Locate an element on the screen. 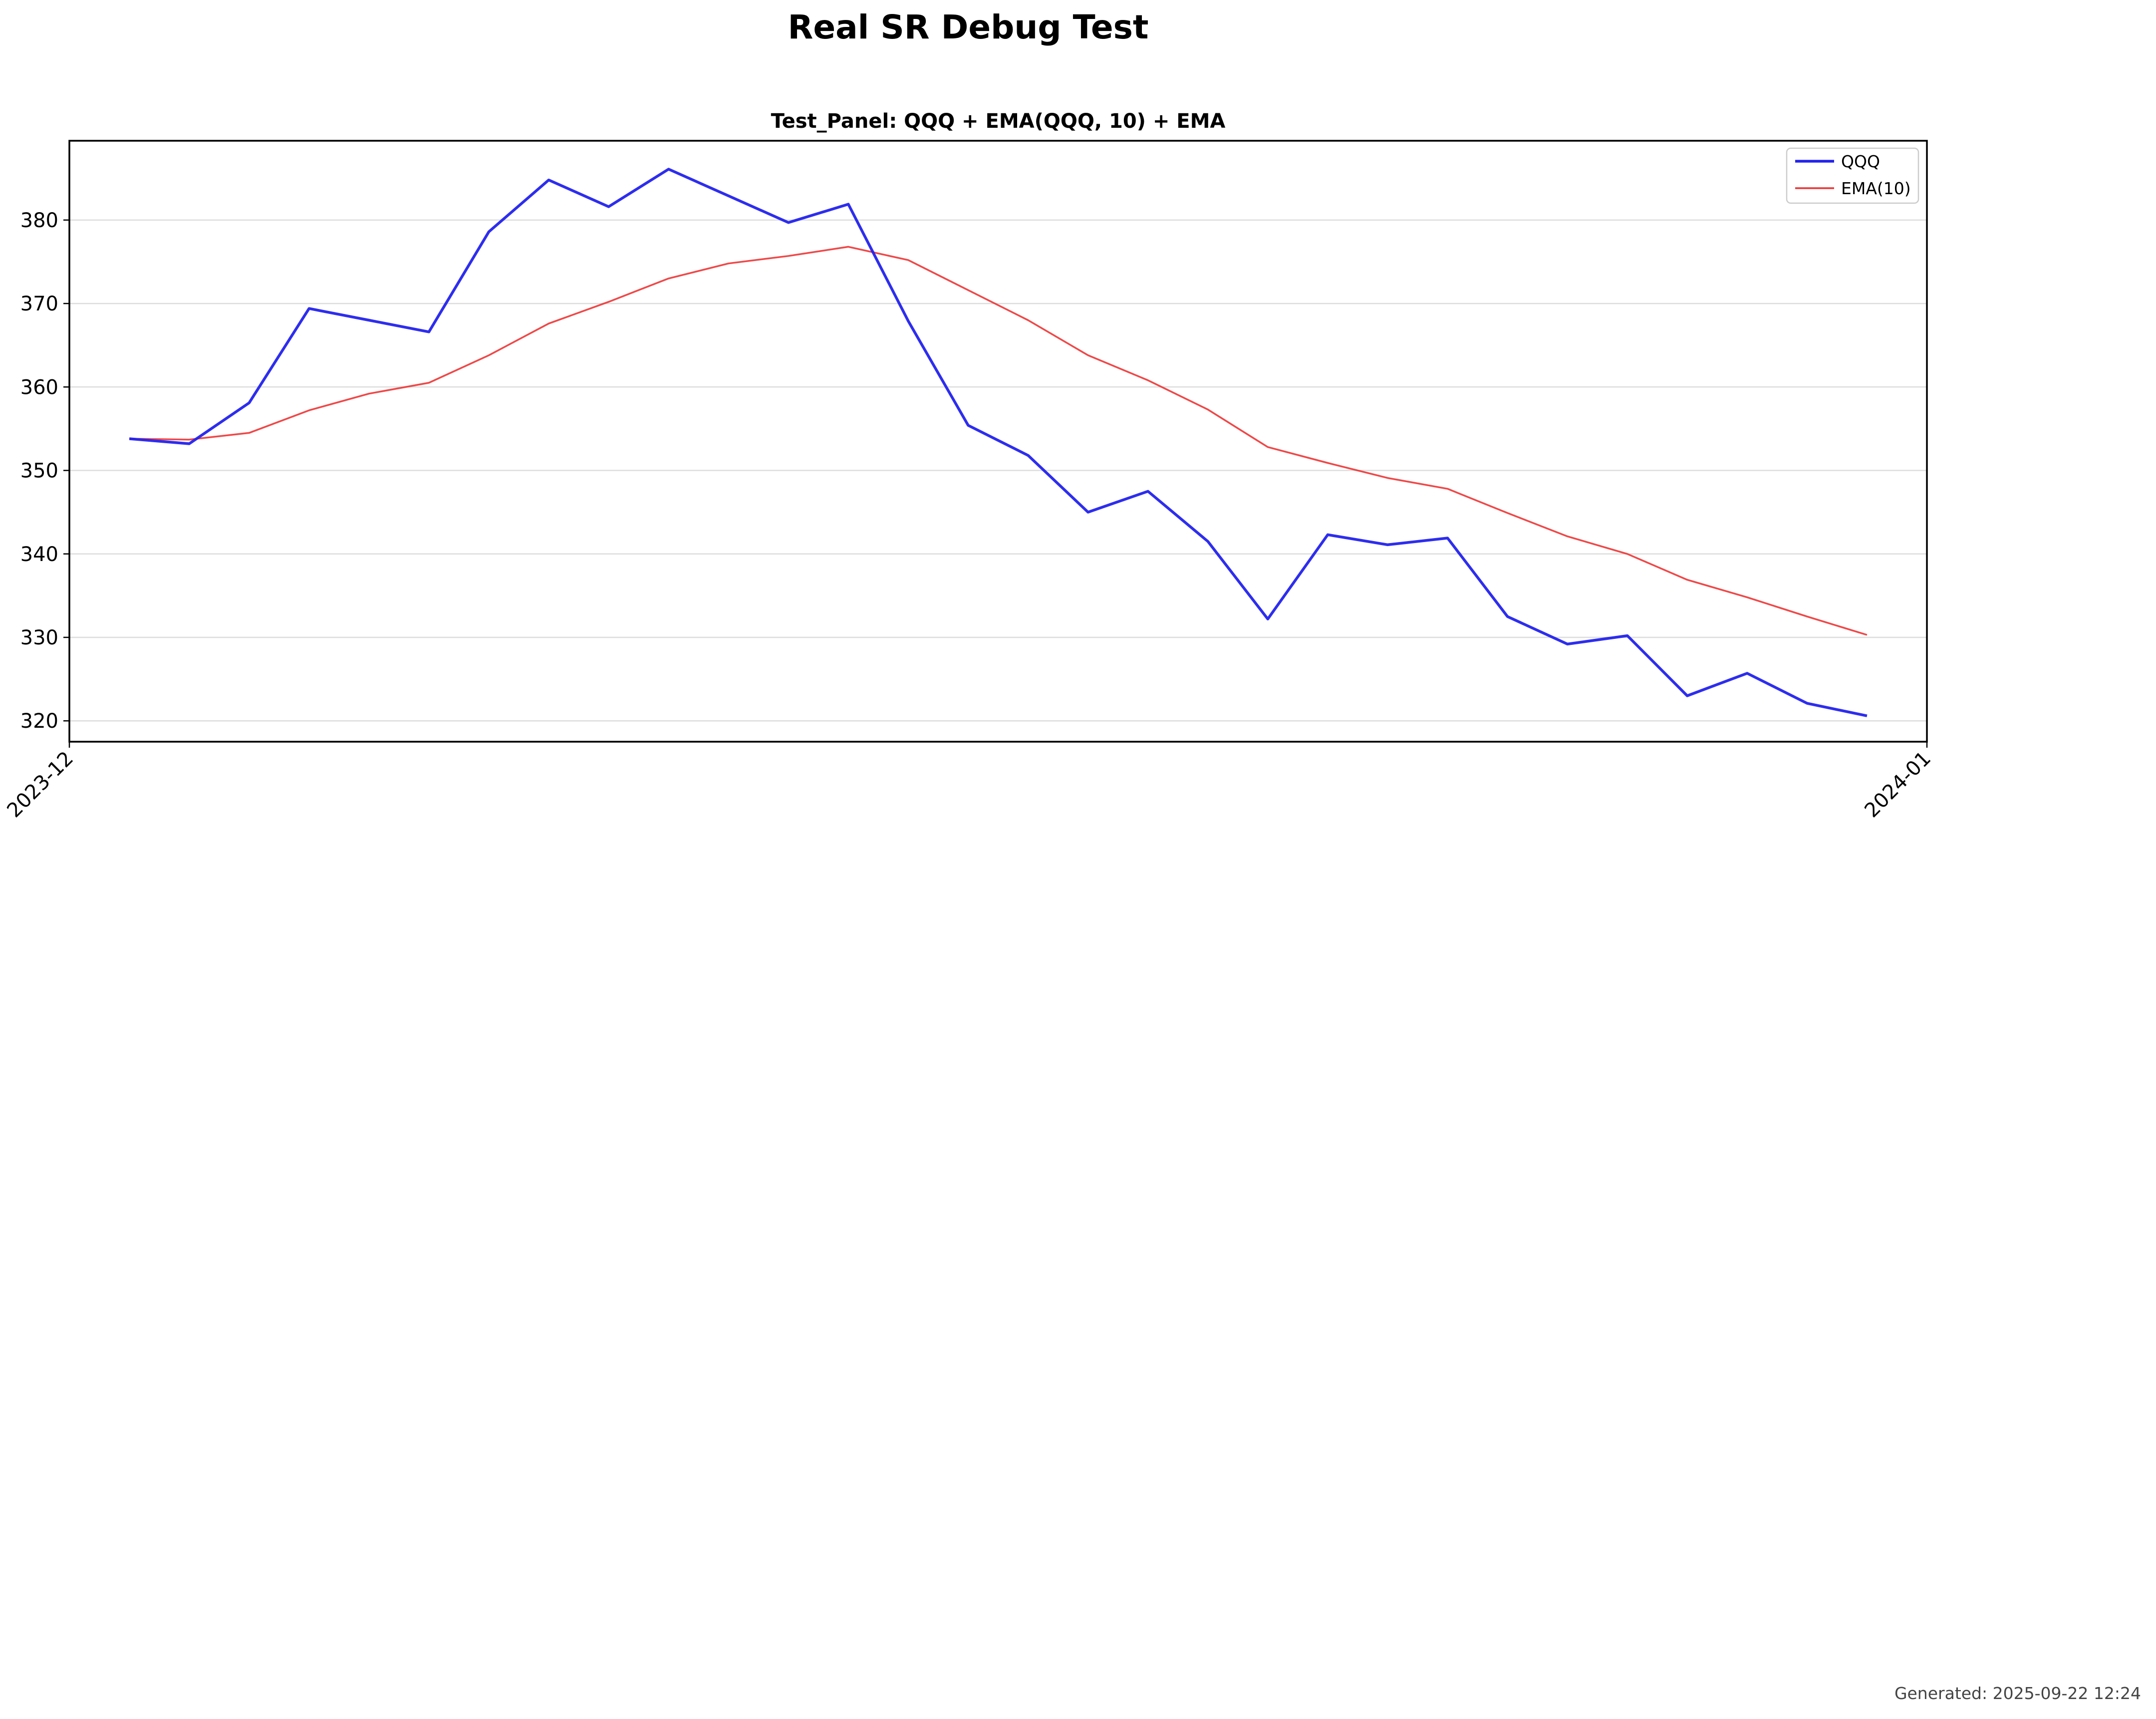 This screenshot has height=1719, width=2156. y-tick-label: 330 is located at coordinates (39, 637).